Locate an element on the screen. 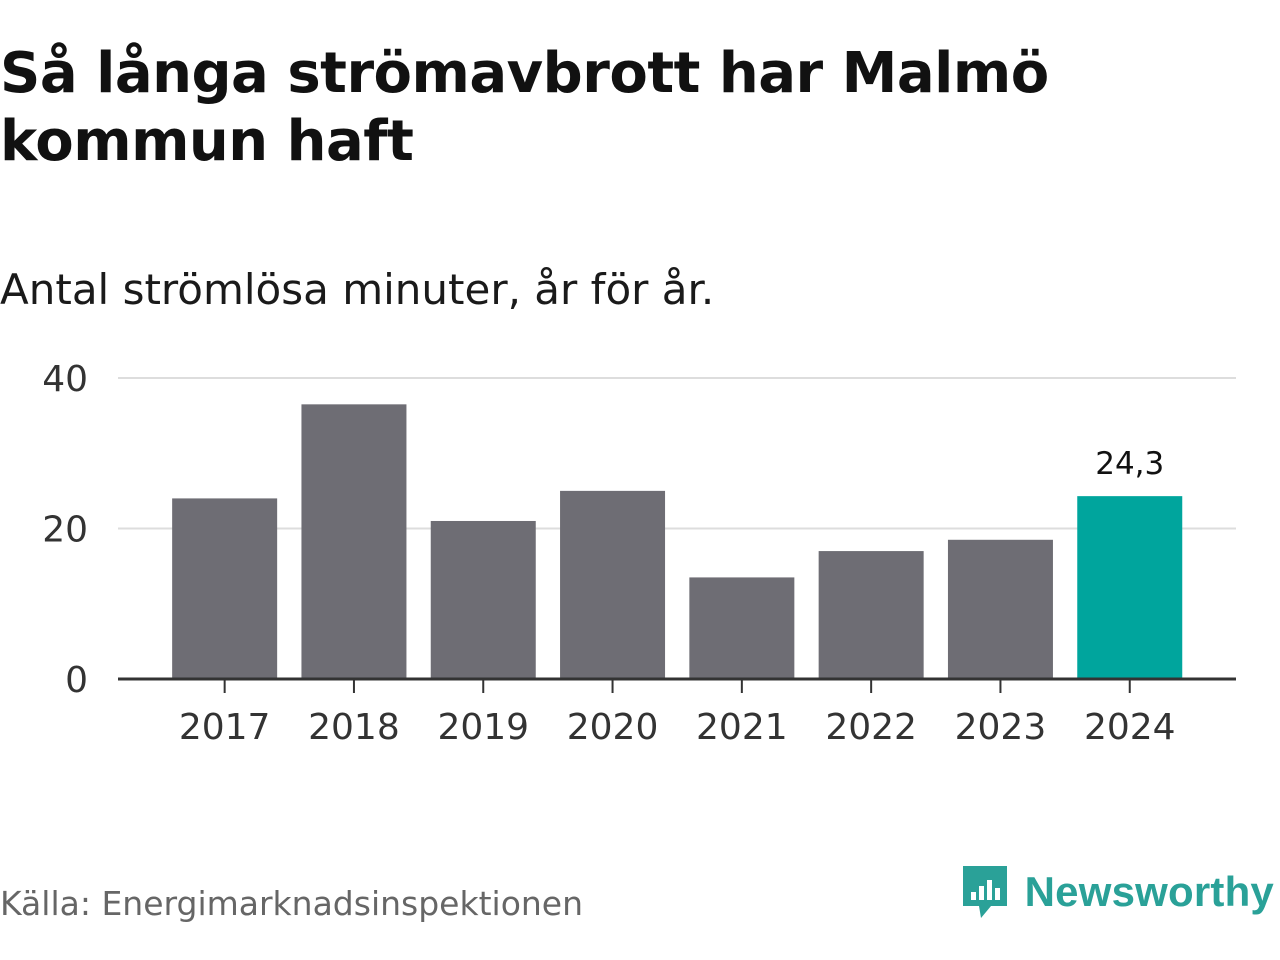 Image resolution: width=1280 pixels, height=960 pixels. x-tick-label: 2018 is located at coordinates (354, 727).